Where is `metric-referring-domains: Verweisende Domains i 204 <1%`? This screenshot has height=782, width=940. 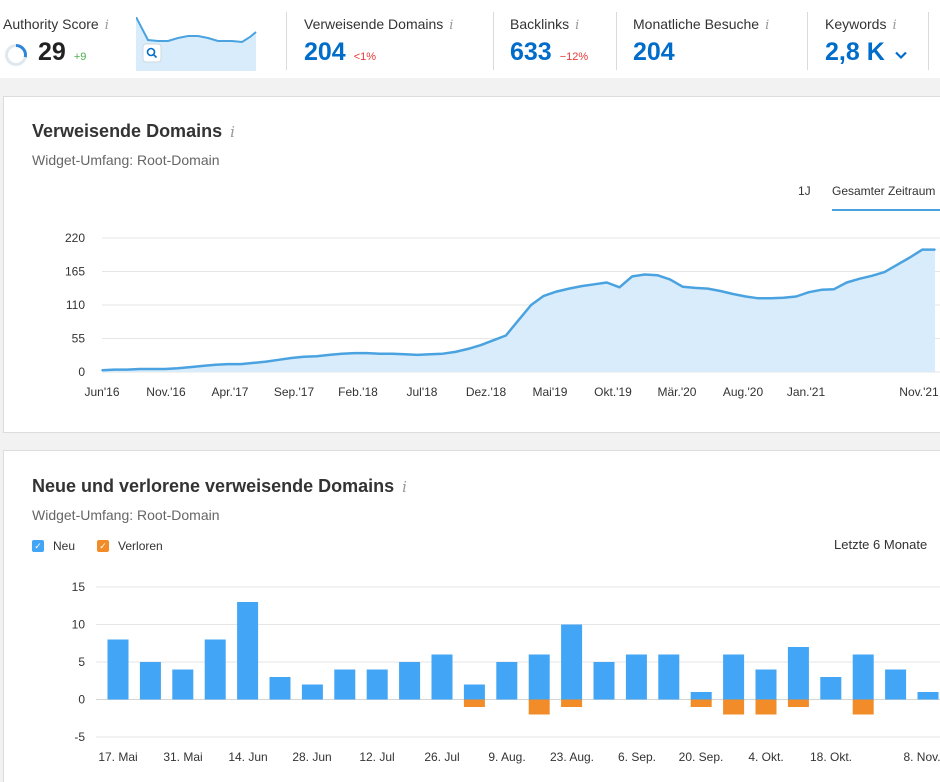 metric-referring-domains: Verweisende Domains i 204 <1% is located at coordinates (389, 39).